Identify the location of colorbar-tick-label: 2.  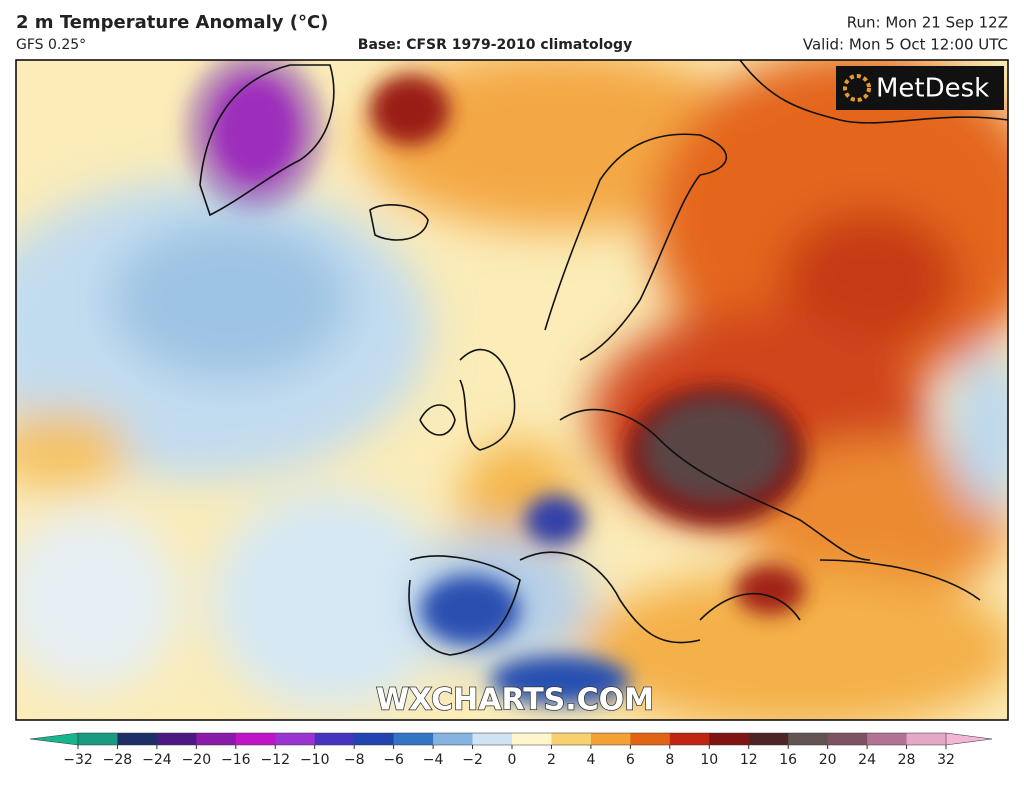
(551, 760).